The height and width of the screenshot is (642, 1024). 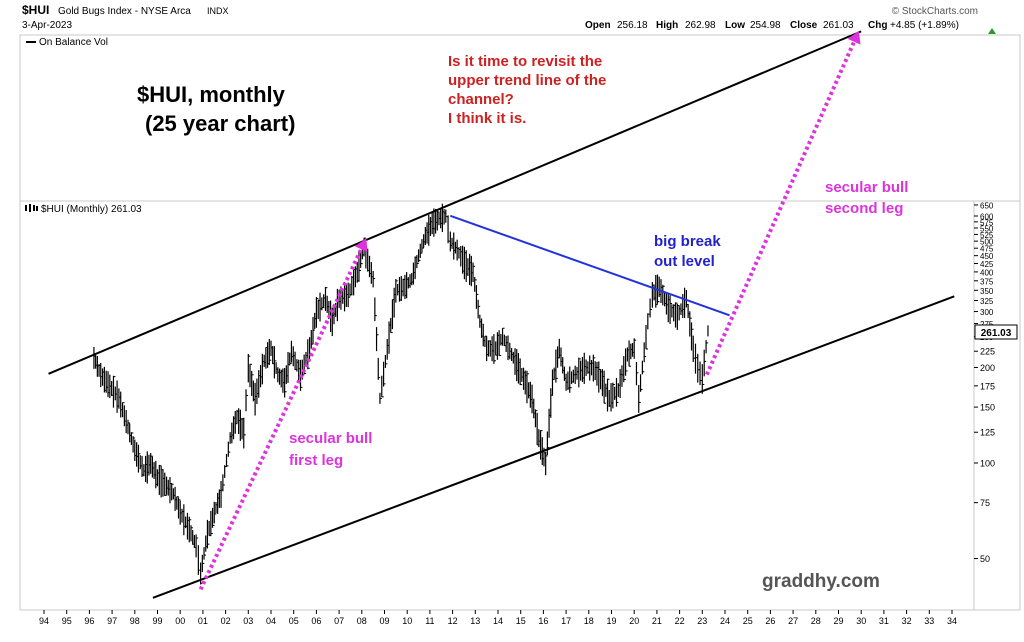 I want to click on x-tick-label: 18, so click(x=589, y=621).